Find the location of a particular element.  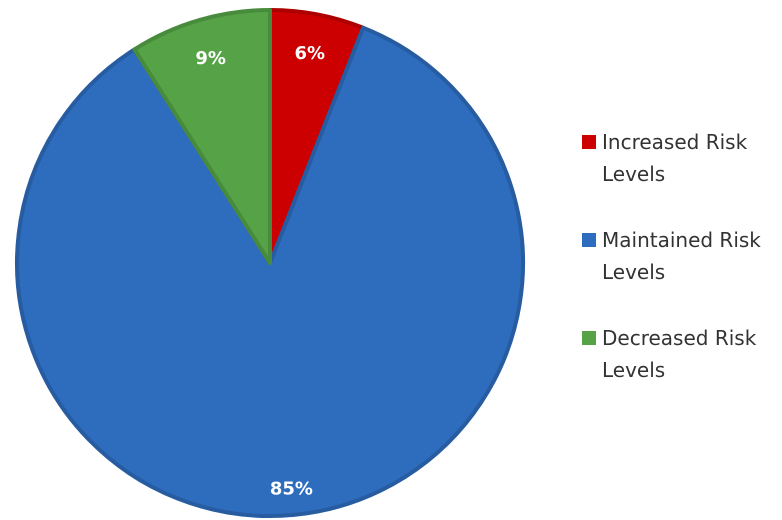

legend-swatch-decreased is located at coordinates (589, 338).